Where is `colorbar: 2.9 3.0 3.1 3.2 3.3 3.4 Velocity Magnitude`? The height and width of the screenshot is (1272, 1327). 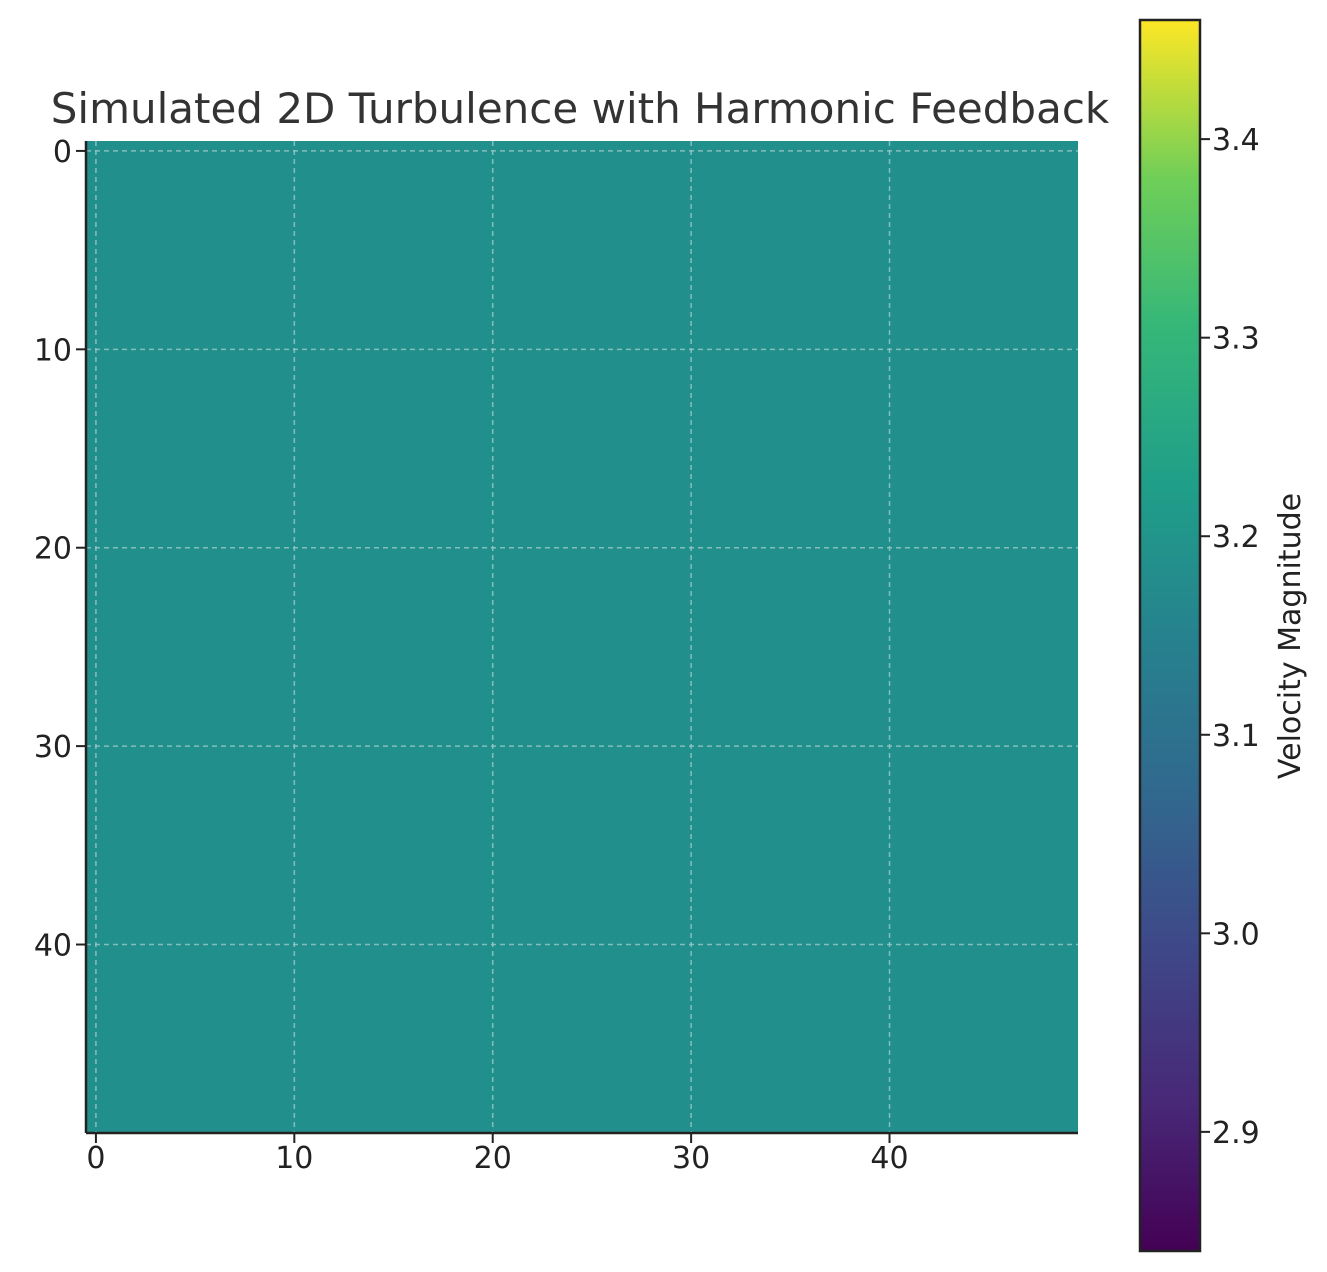
colorbar: 2.9 3.0 3.1 3.2 3.3 3.4 Velocity Magnitude is located at coordinates (1223, 635).